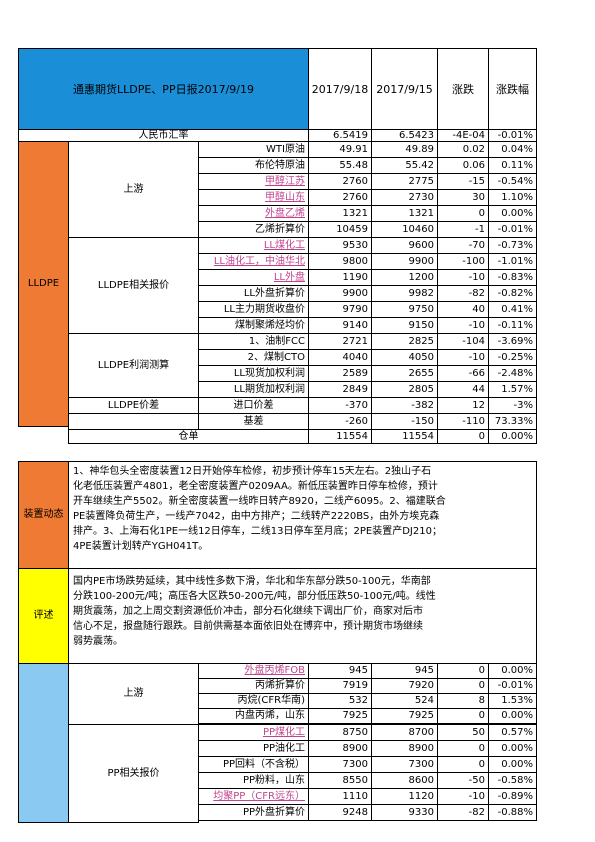 This screenshot has height=842, width=595. What do you see at coordinates (512, 780) in the screenshot?
I see `pp-quote-change-pct: -0.58%` at bounding box center [512, 780].